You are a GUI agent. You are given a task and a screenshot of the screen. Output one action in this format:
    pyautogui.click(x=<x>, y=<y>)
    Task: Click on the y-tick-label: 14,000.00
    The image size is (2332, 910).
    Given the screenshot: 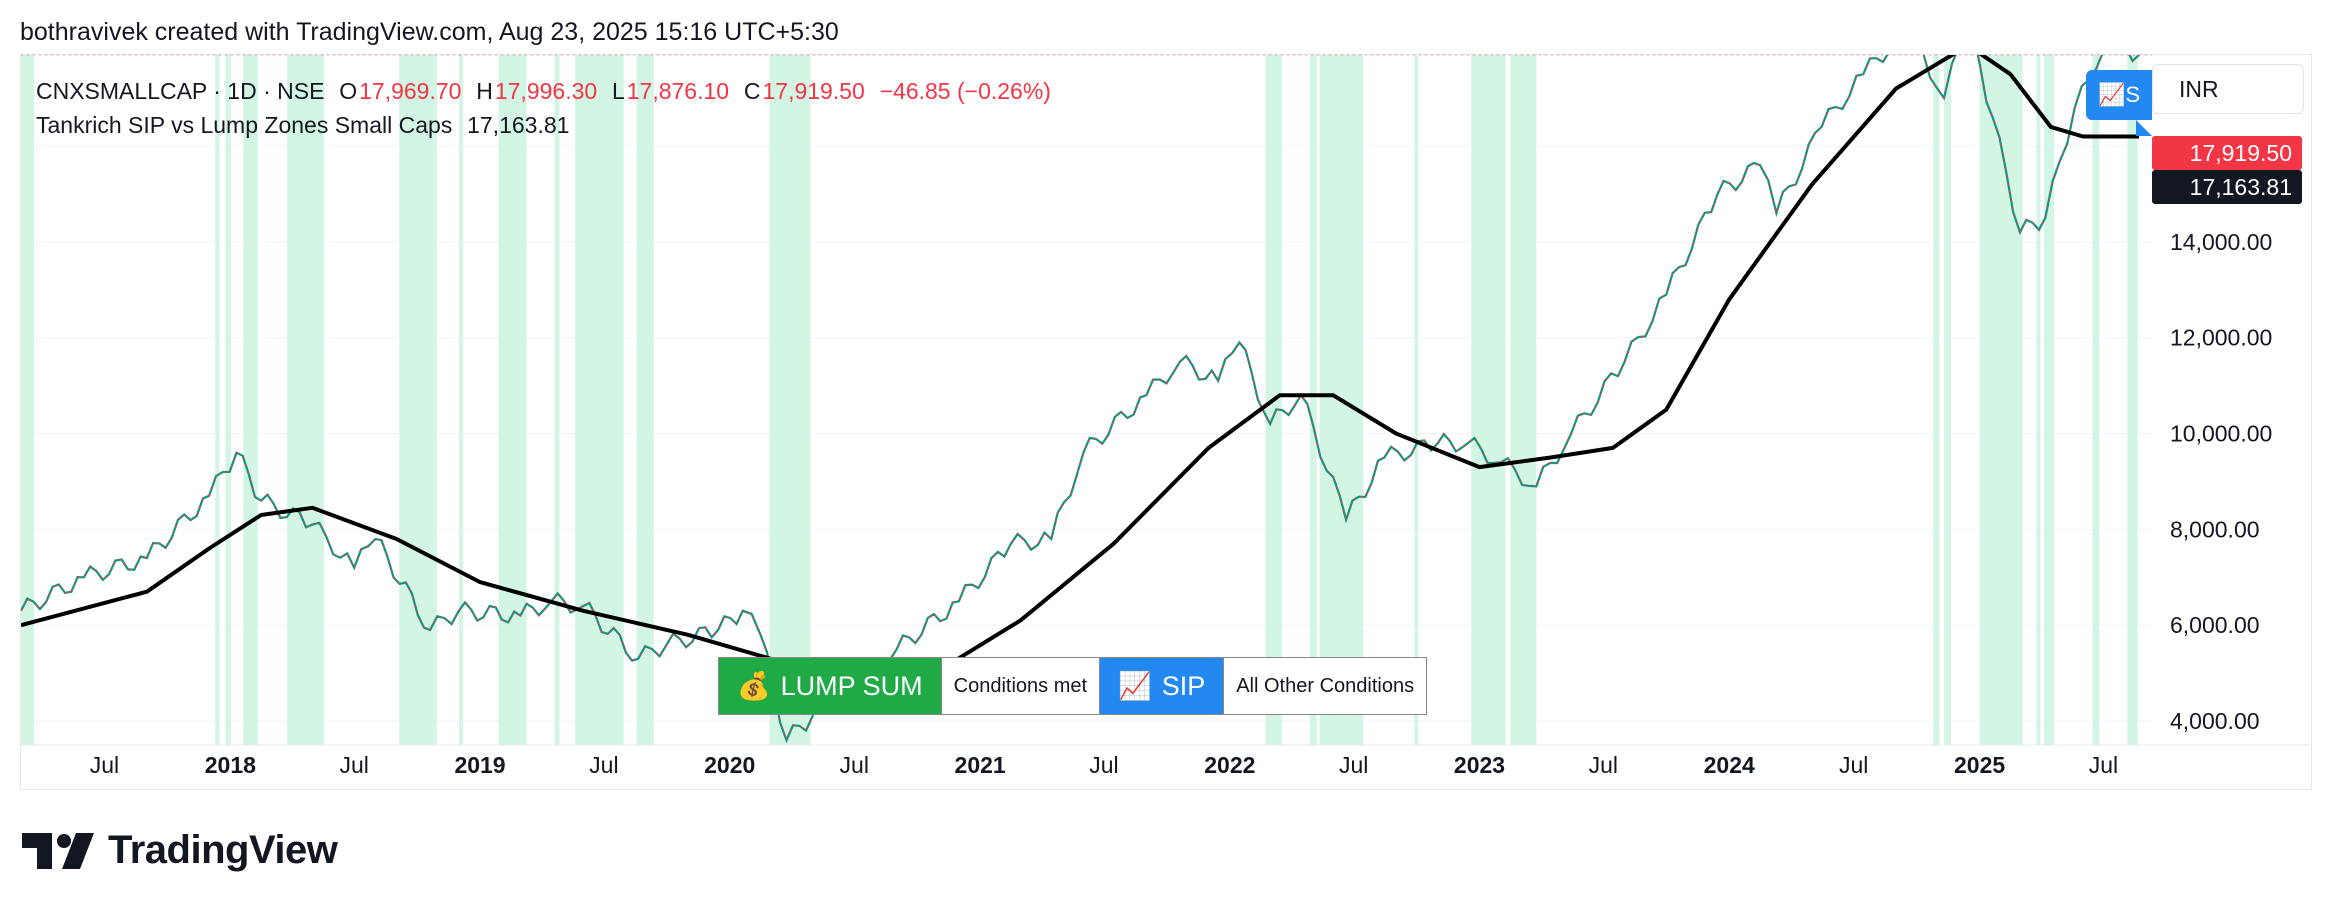 What is the action you would take?
    pyautogui.click(x=2221, y=242)
    